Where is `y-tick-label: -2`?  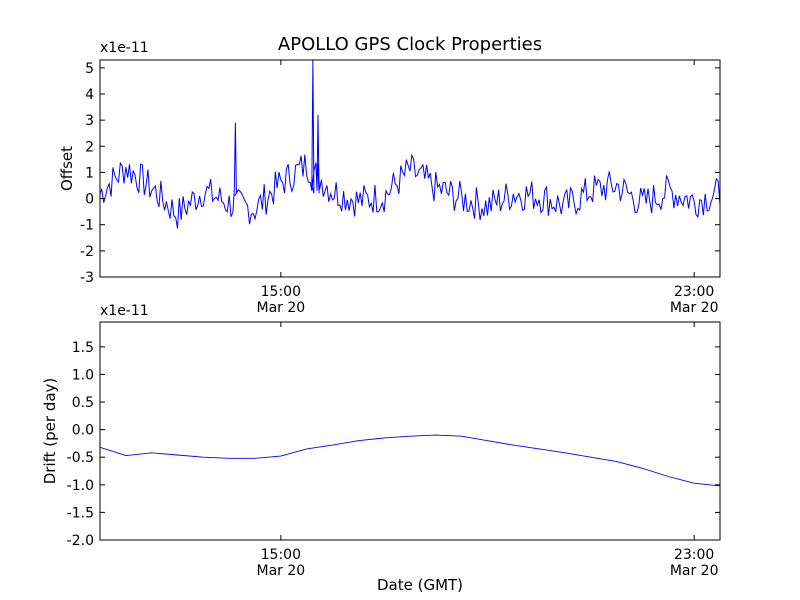 y-tick-label: -2 is located at coordinates (87, 252).